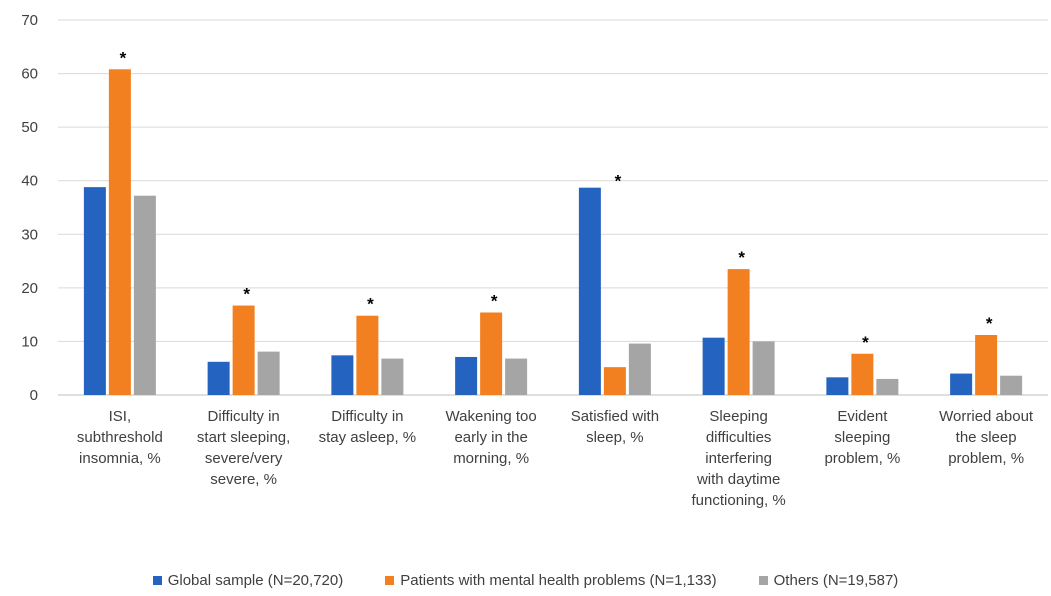  Describe the element at coordinates (29, 74) in the screenshot. I see `y-tick-label: 60` at that location.